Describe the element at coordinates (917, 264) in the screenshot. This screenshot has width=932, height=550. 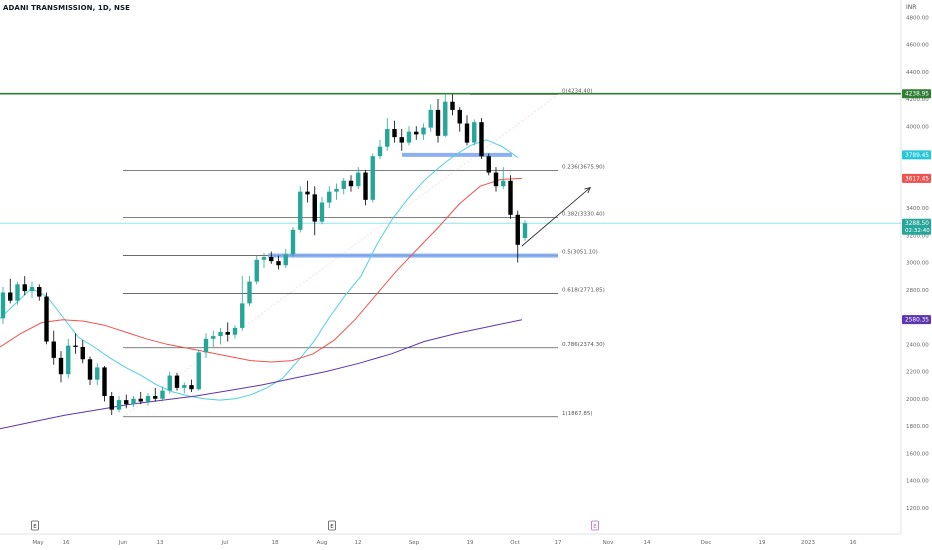
I see `price-tick-label: 3000.00` at that location.